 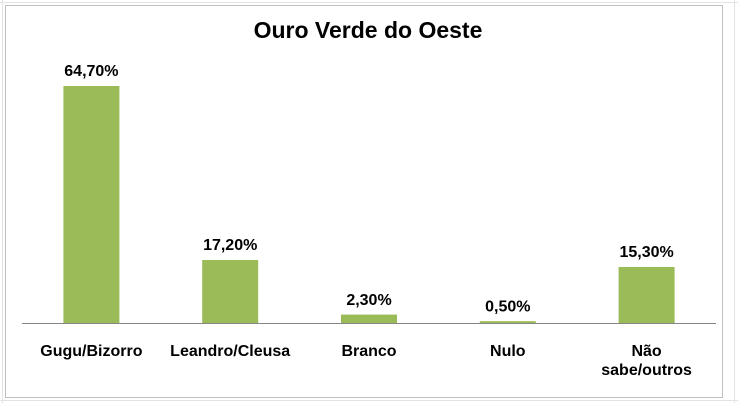 What do you see at coordinates (91, 71) in the screenshot?
I see `value-label: 64,70%` at bounding box center [91, 71].